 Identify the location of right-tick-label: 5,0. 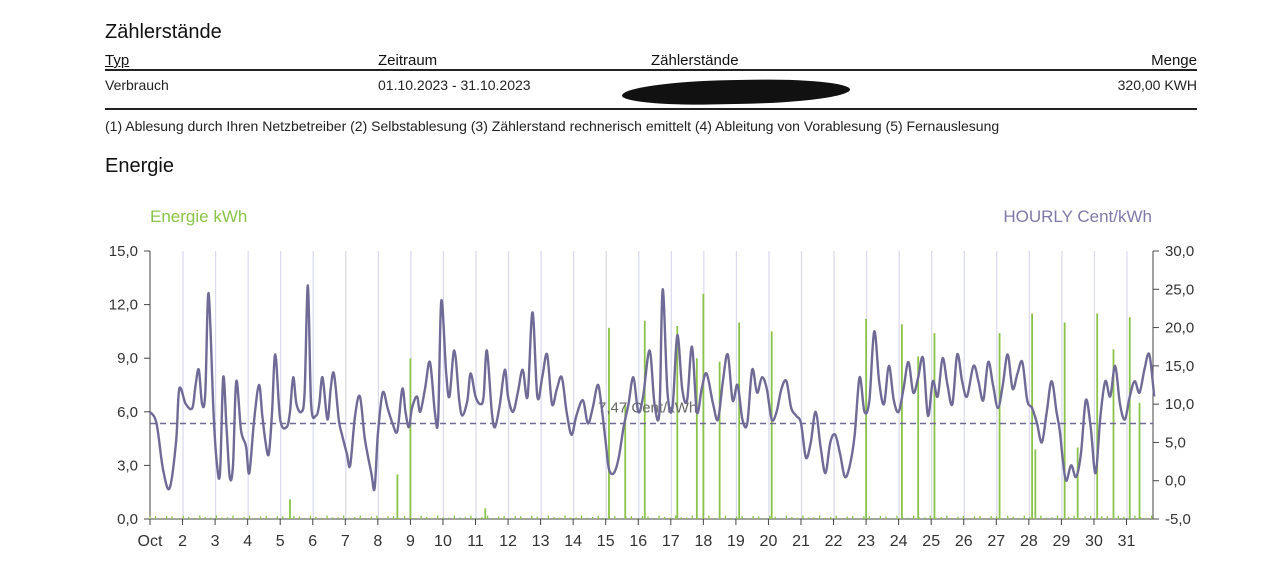
(1175, 442).